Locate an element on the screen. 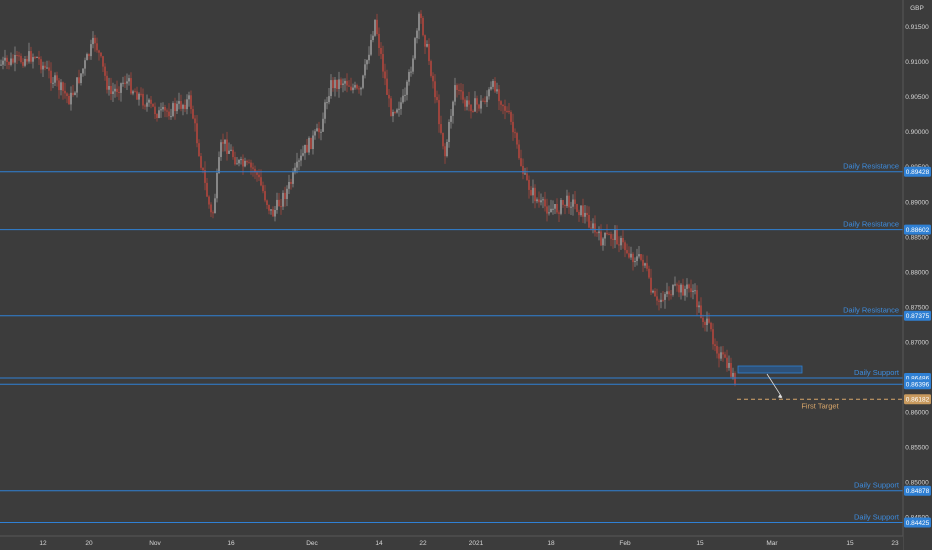  level-price-badge-text: 0.84878 is located at coordinates (918, 491).